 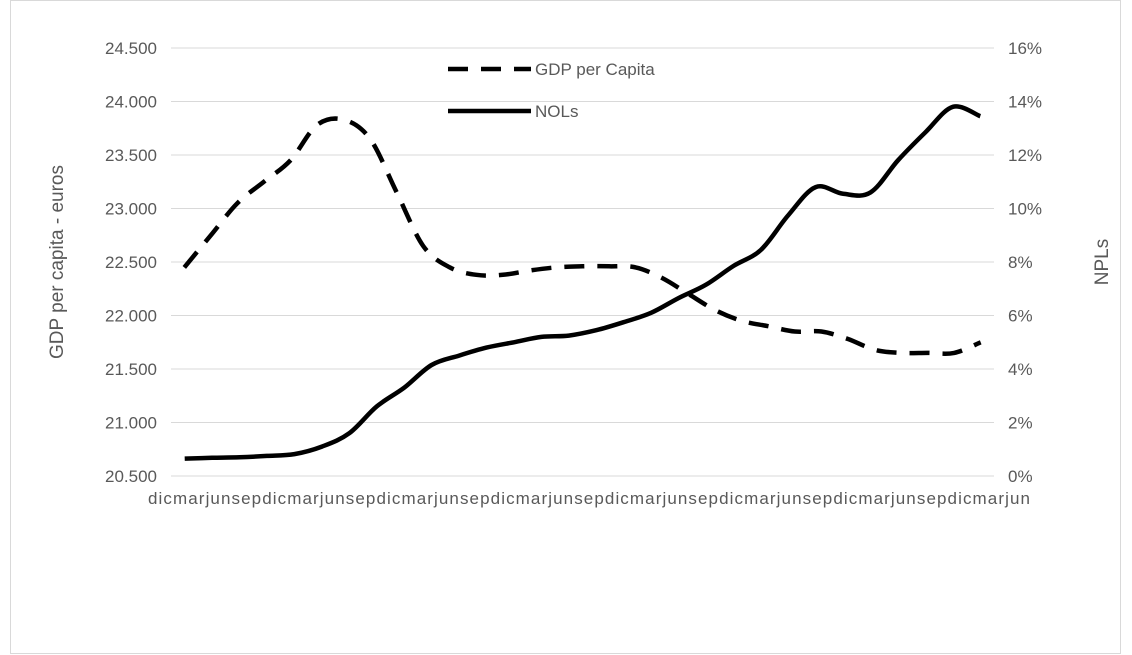 I want to click on left-tick-label: 24.000, so click(x=131, y=102).